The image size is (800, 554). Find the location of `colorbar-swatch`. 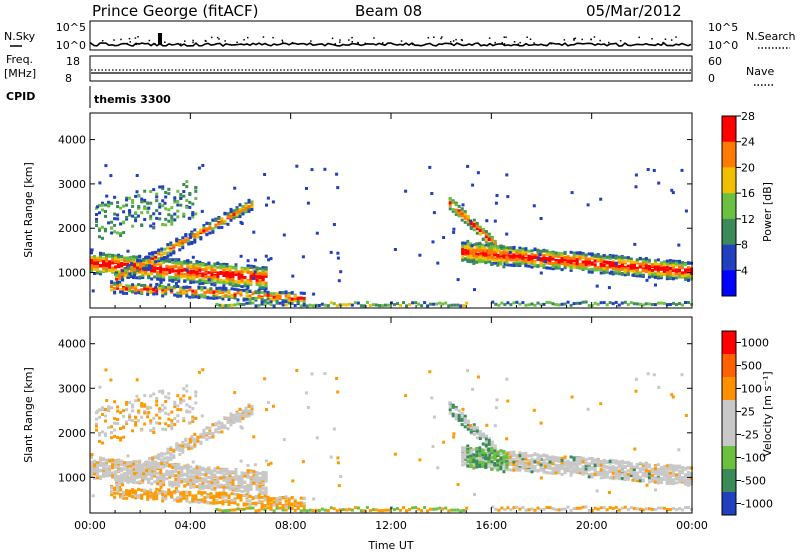

colorbar-swatch is located at coordinates (729, 154).